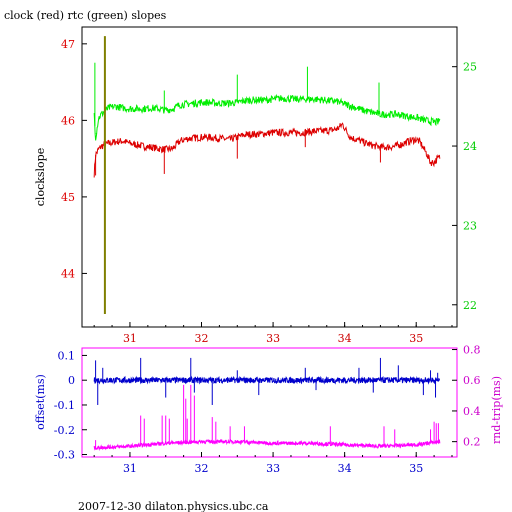  What do you see at coordinates (71, 380) in the screenshot?
I see `left-tick-label: 0` at bounding box center [71, 380].